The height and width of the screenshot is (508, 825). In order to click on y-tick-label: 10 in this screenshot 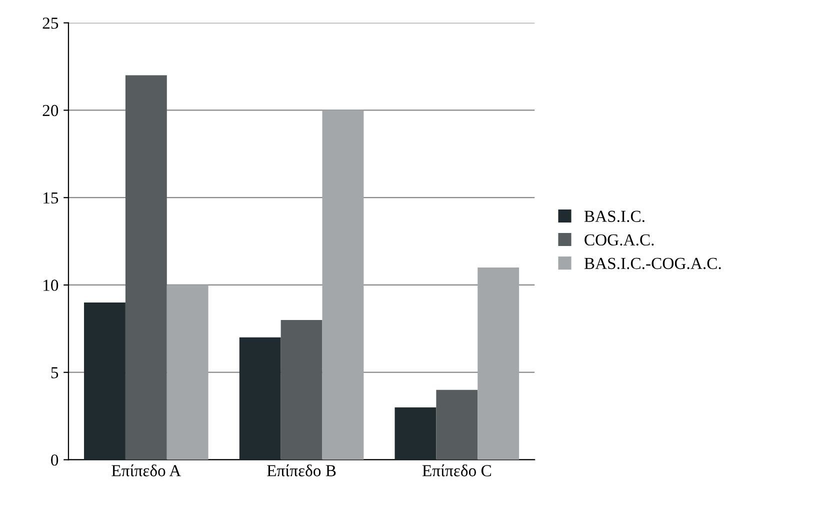, I will do `click(51, 285)`.